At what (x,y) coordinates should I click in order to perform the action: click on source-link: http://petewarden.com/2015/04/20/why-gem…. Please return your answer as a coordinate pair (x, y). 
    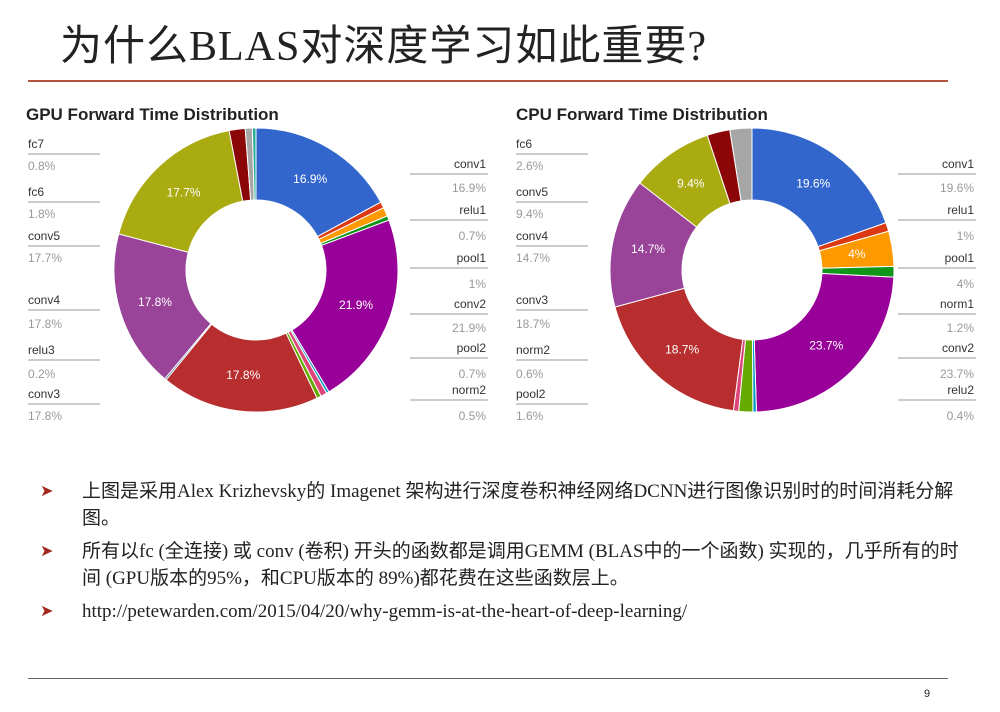
    Looking at the image, I should click on (385, 611).